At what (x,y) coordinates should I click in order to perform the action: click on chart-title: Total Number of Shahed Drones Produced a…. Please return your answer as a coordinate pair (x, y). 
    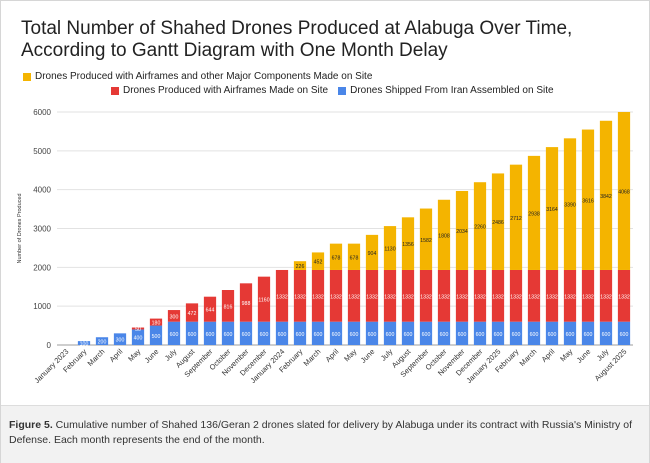
    Looking at the image, I should click on (331, 40).